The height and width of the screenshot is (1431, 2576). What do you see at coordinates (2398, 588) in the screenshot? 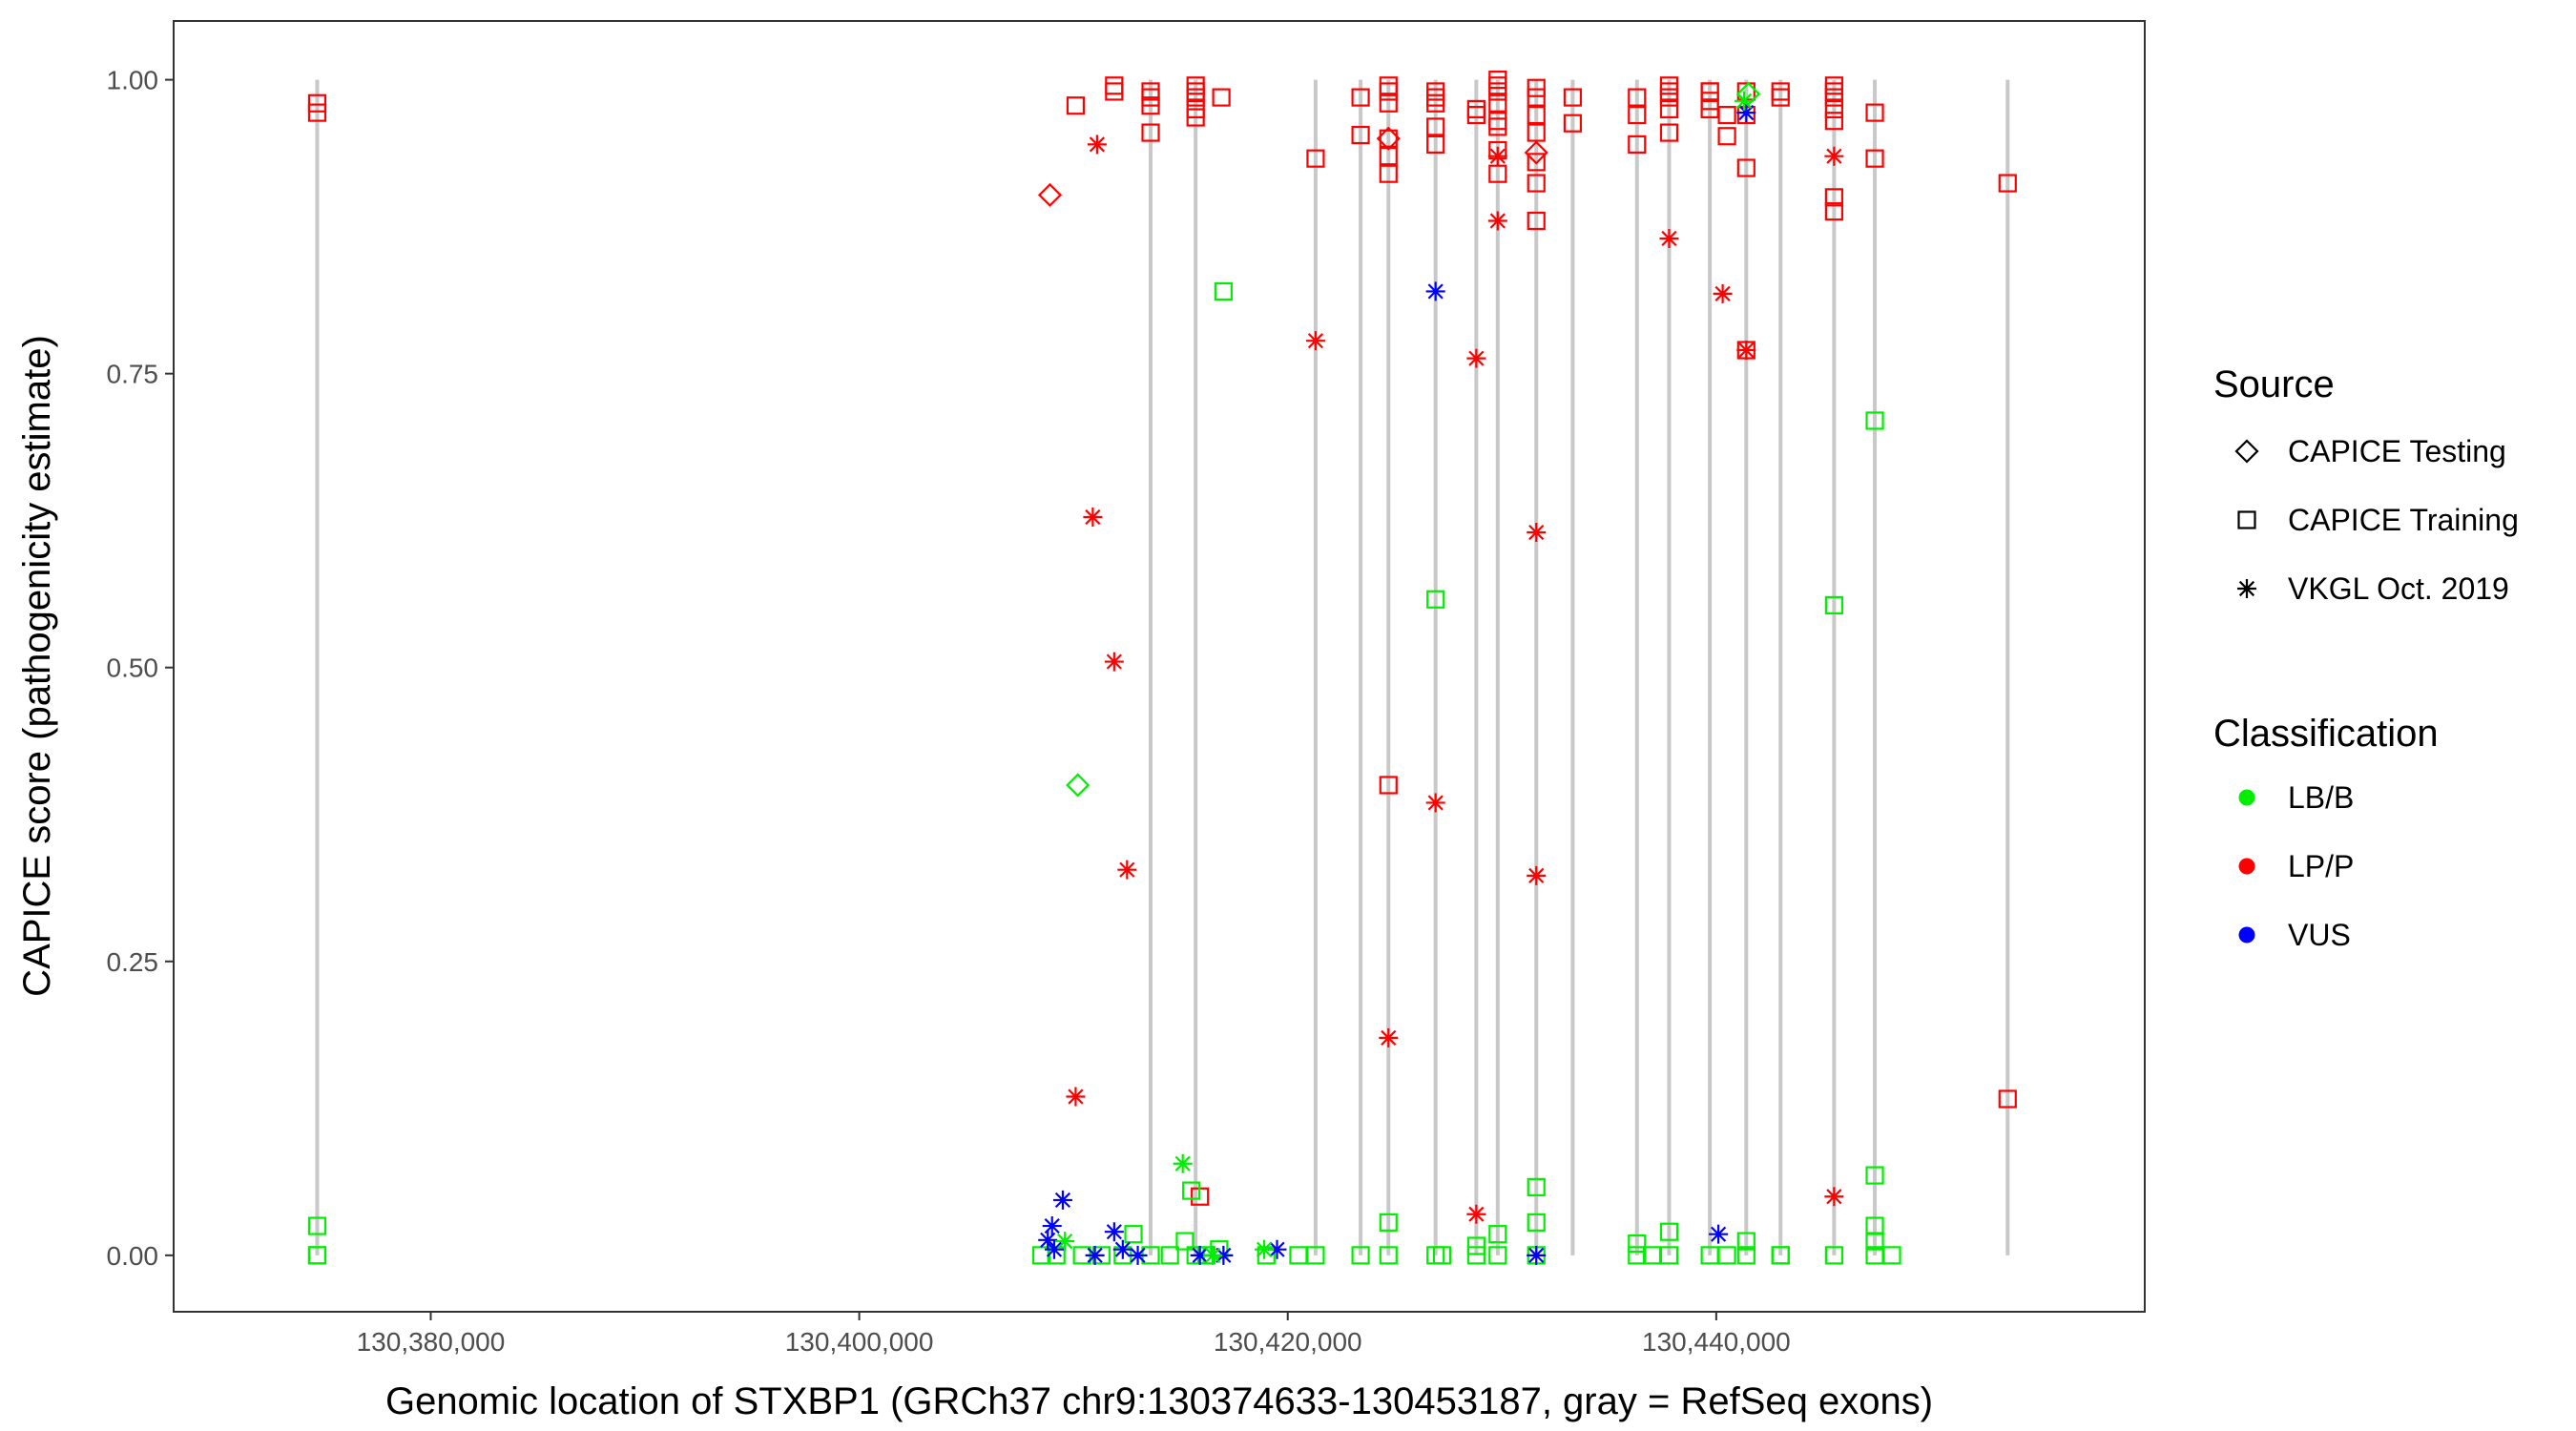
I see `legend-label: VKGL Oct. 2019` at bounding box center [2398, 588].